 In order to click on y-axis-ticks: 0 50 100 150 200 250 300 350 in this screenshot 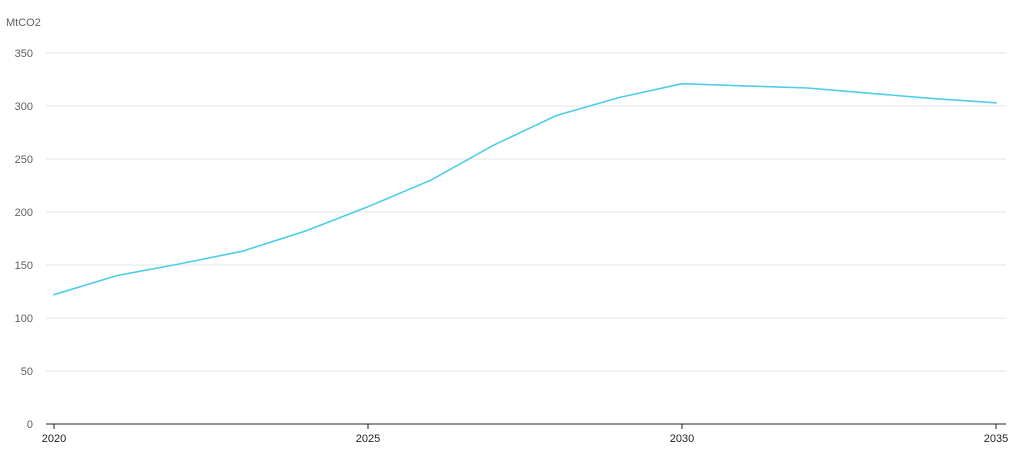, I will do `click(24, 239)`.